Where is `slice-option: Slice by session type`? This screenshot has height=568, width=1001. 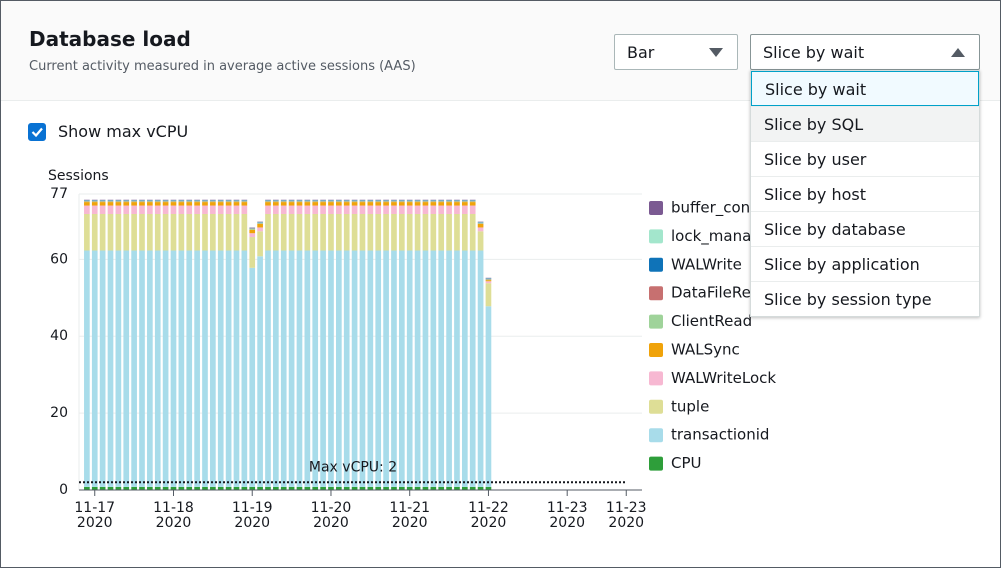
slice-option: Slice by session type is located at coordinates (865, 298).